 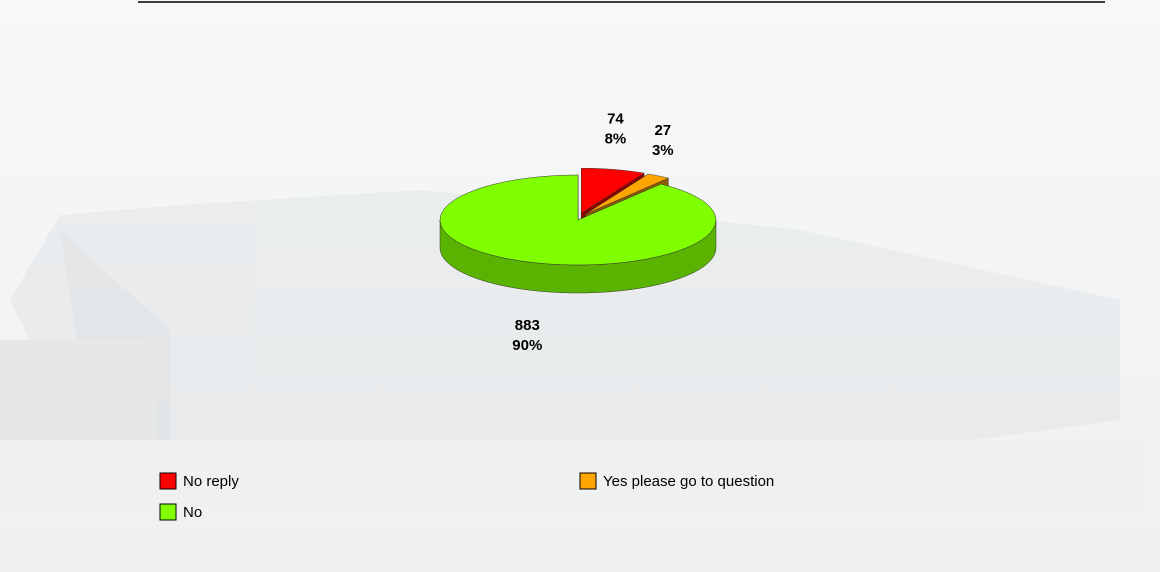 I want to click on legend-label: No reply, so click(x=211, y=481).